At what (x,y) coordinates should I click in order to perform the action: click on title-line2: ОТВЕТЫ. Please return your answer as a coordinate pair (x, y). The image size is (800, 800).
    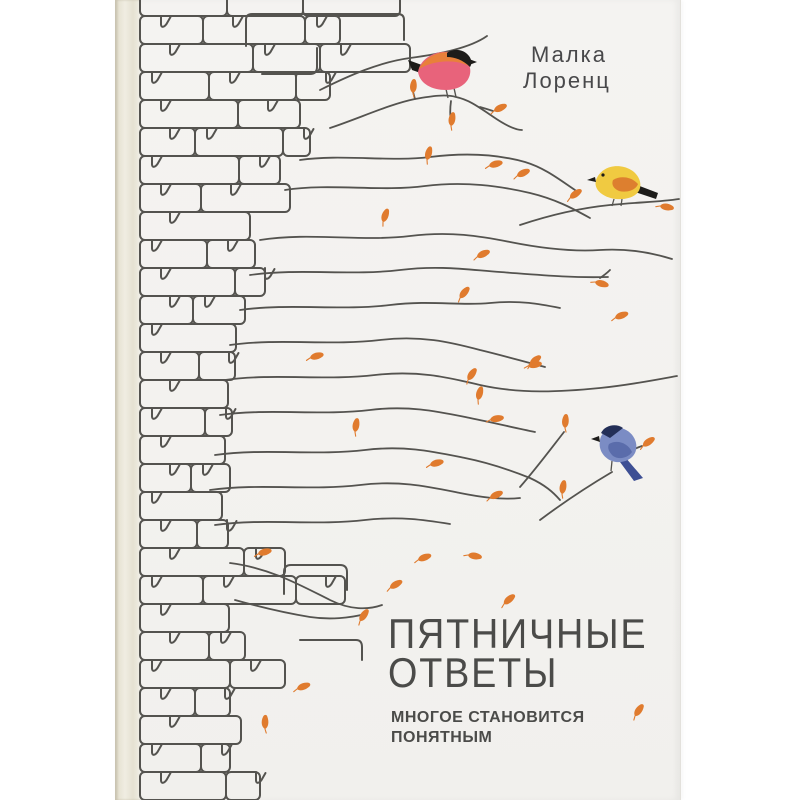
    Looking at the image, I should click on (473, 672).